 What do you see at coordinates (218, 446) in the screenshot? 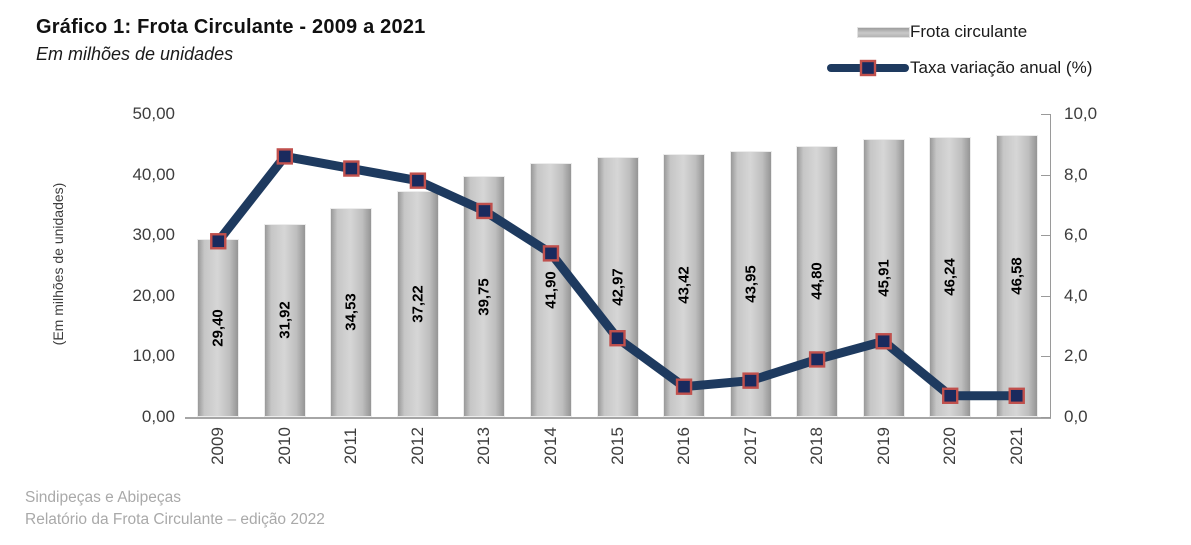
I see `x-axis-label-2009: 2009` at bounding box center [218, 446].